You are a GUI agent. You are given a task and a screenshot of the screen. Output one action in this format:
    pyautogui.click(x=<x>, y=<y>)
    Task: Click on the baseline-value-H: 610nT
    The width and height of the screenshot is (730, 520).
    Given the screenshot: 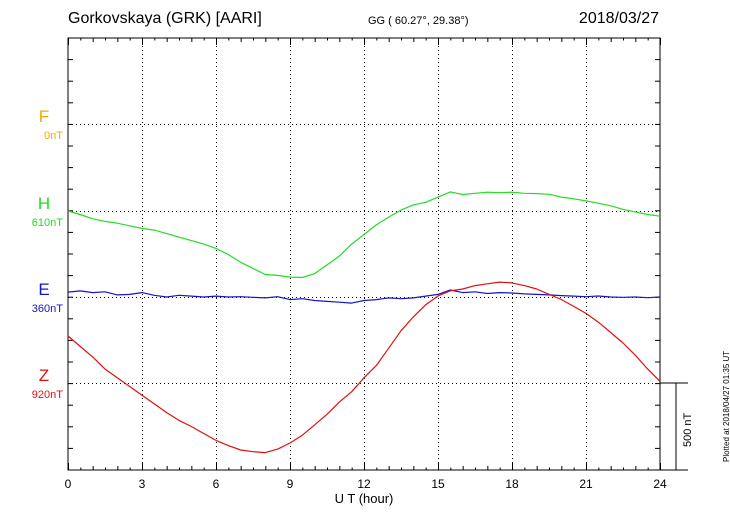 What is the action you would take?
    pyautogui.click(x=47, y=223)
    